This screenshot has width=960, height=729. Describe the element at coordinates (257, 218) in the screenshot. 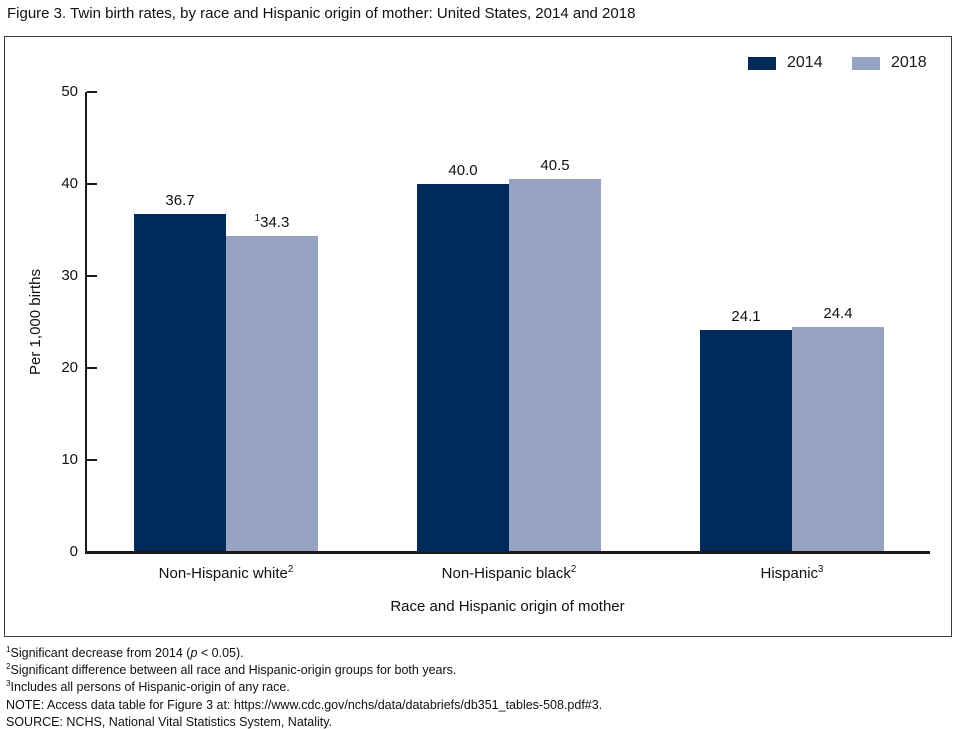

I see `value-footnote-mark: 1` at that location.